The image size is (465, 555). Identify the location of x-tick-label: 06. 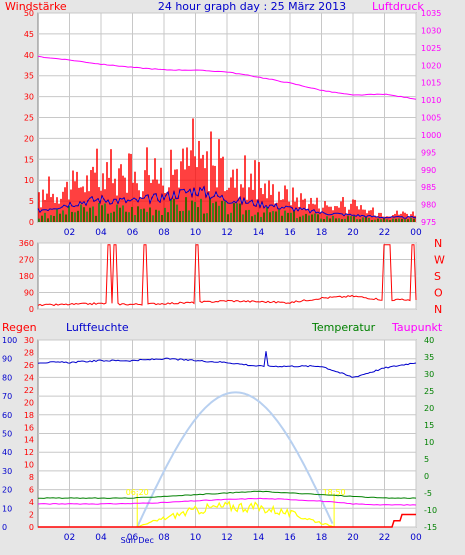
(133, 233).